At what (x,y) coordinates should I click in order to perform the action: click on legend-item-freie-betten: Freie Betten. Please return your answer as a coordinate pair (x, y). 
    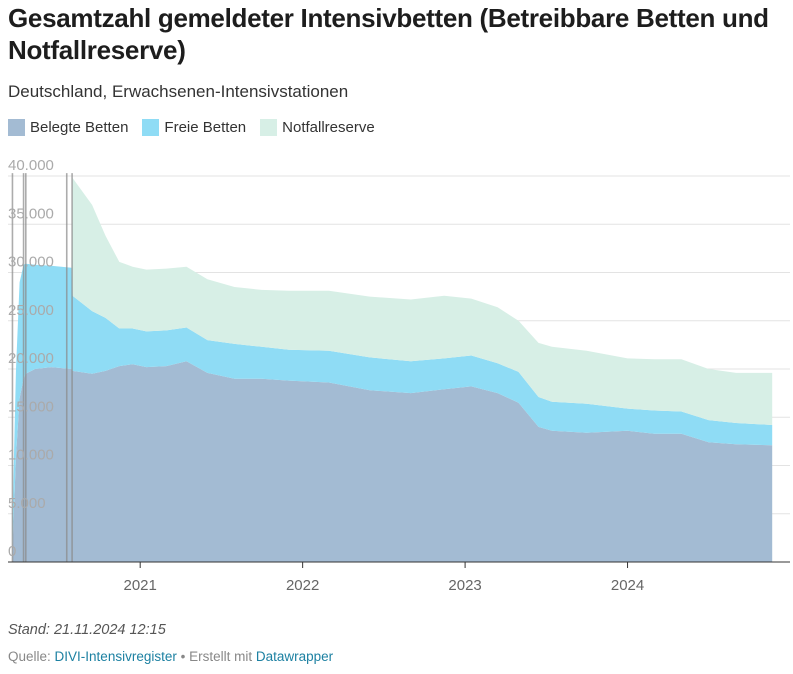
    Looking at the image, I should click on (194, 127).